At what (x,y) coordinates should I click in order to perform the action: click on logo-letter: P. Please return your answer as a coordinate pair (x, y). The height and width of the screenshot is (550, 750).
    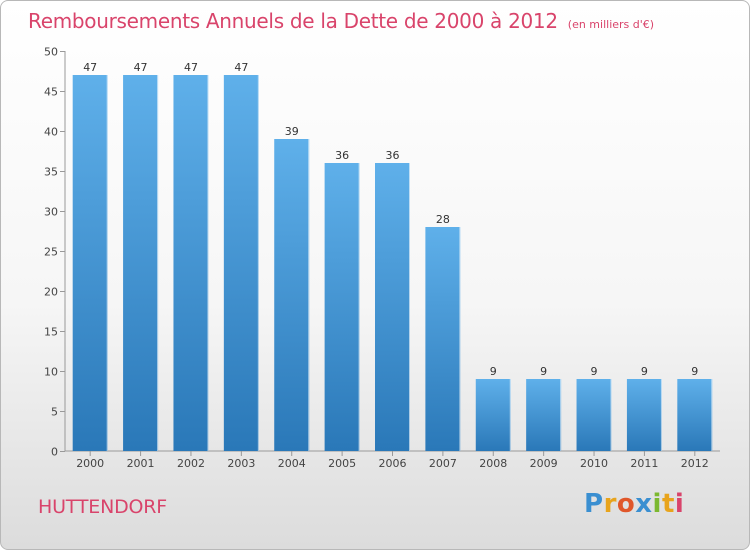
    Looking at the image, I should click on (594, 504).